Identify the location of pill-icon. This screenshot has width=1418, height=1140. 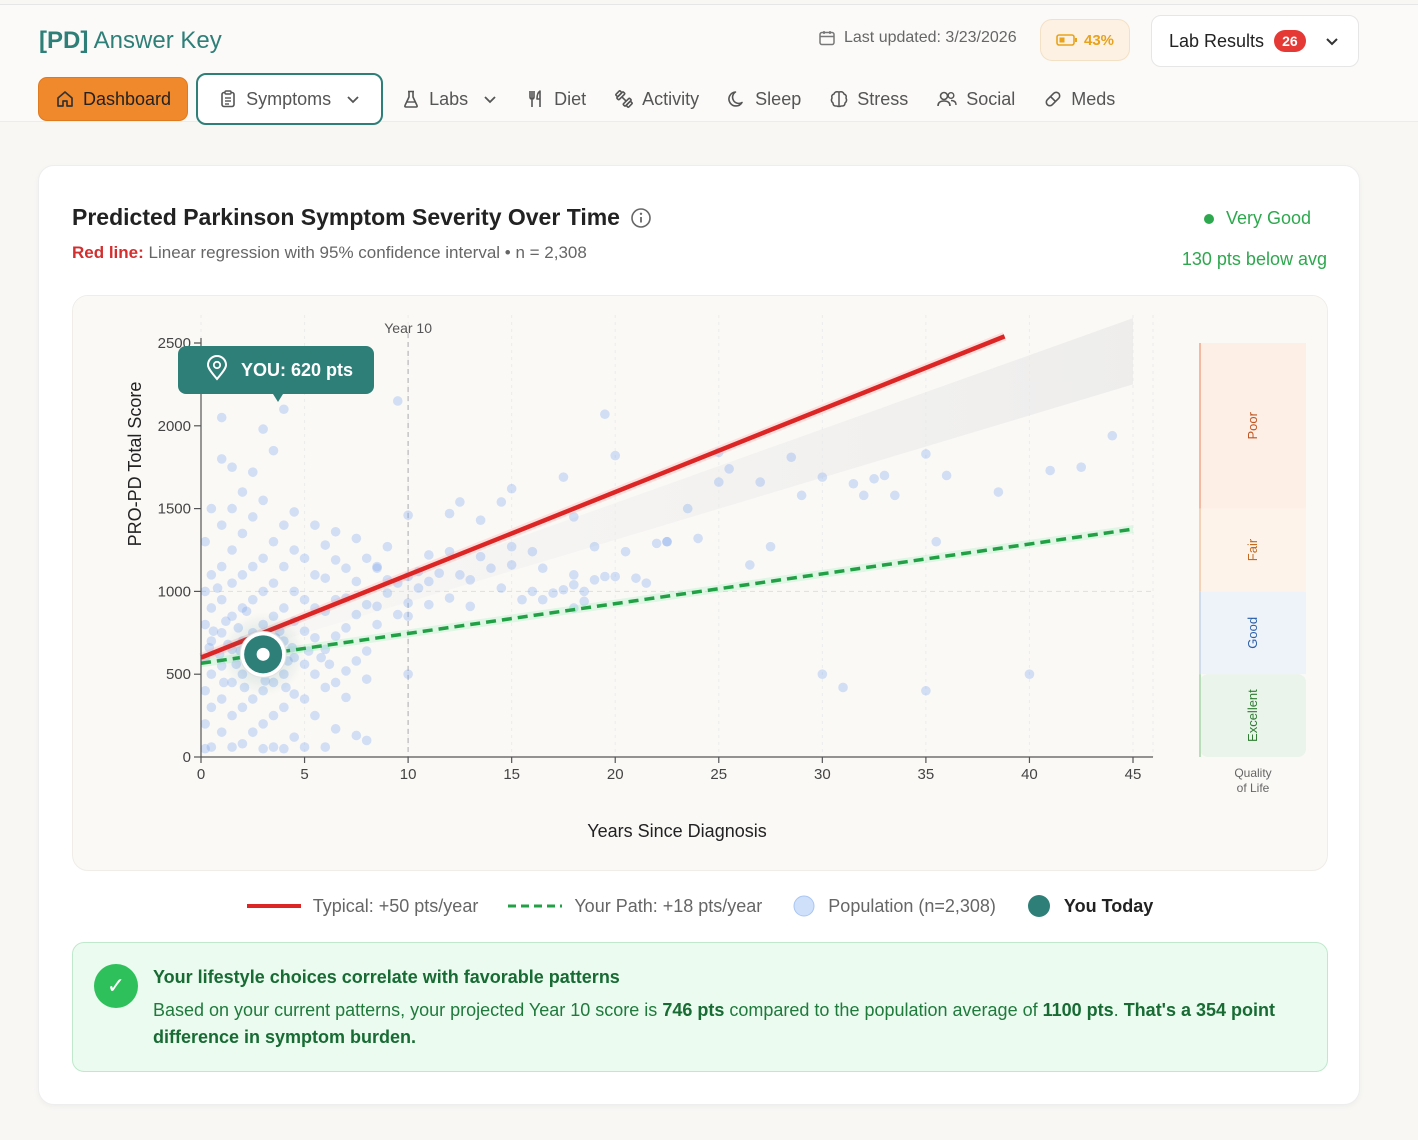
(1053, 99).